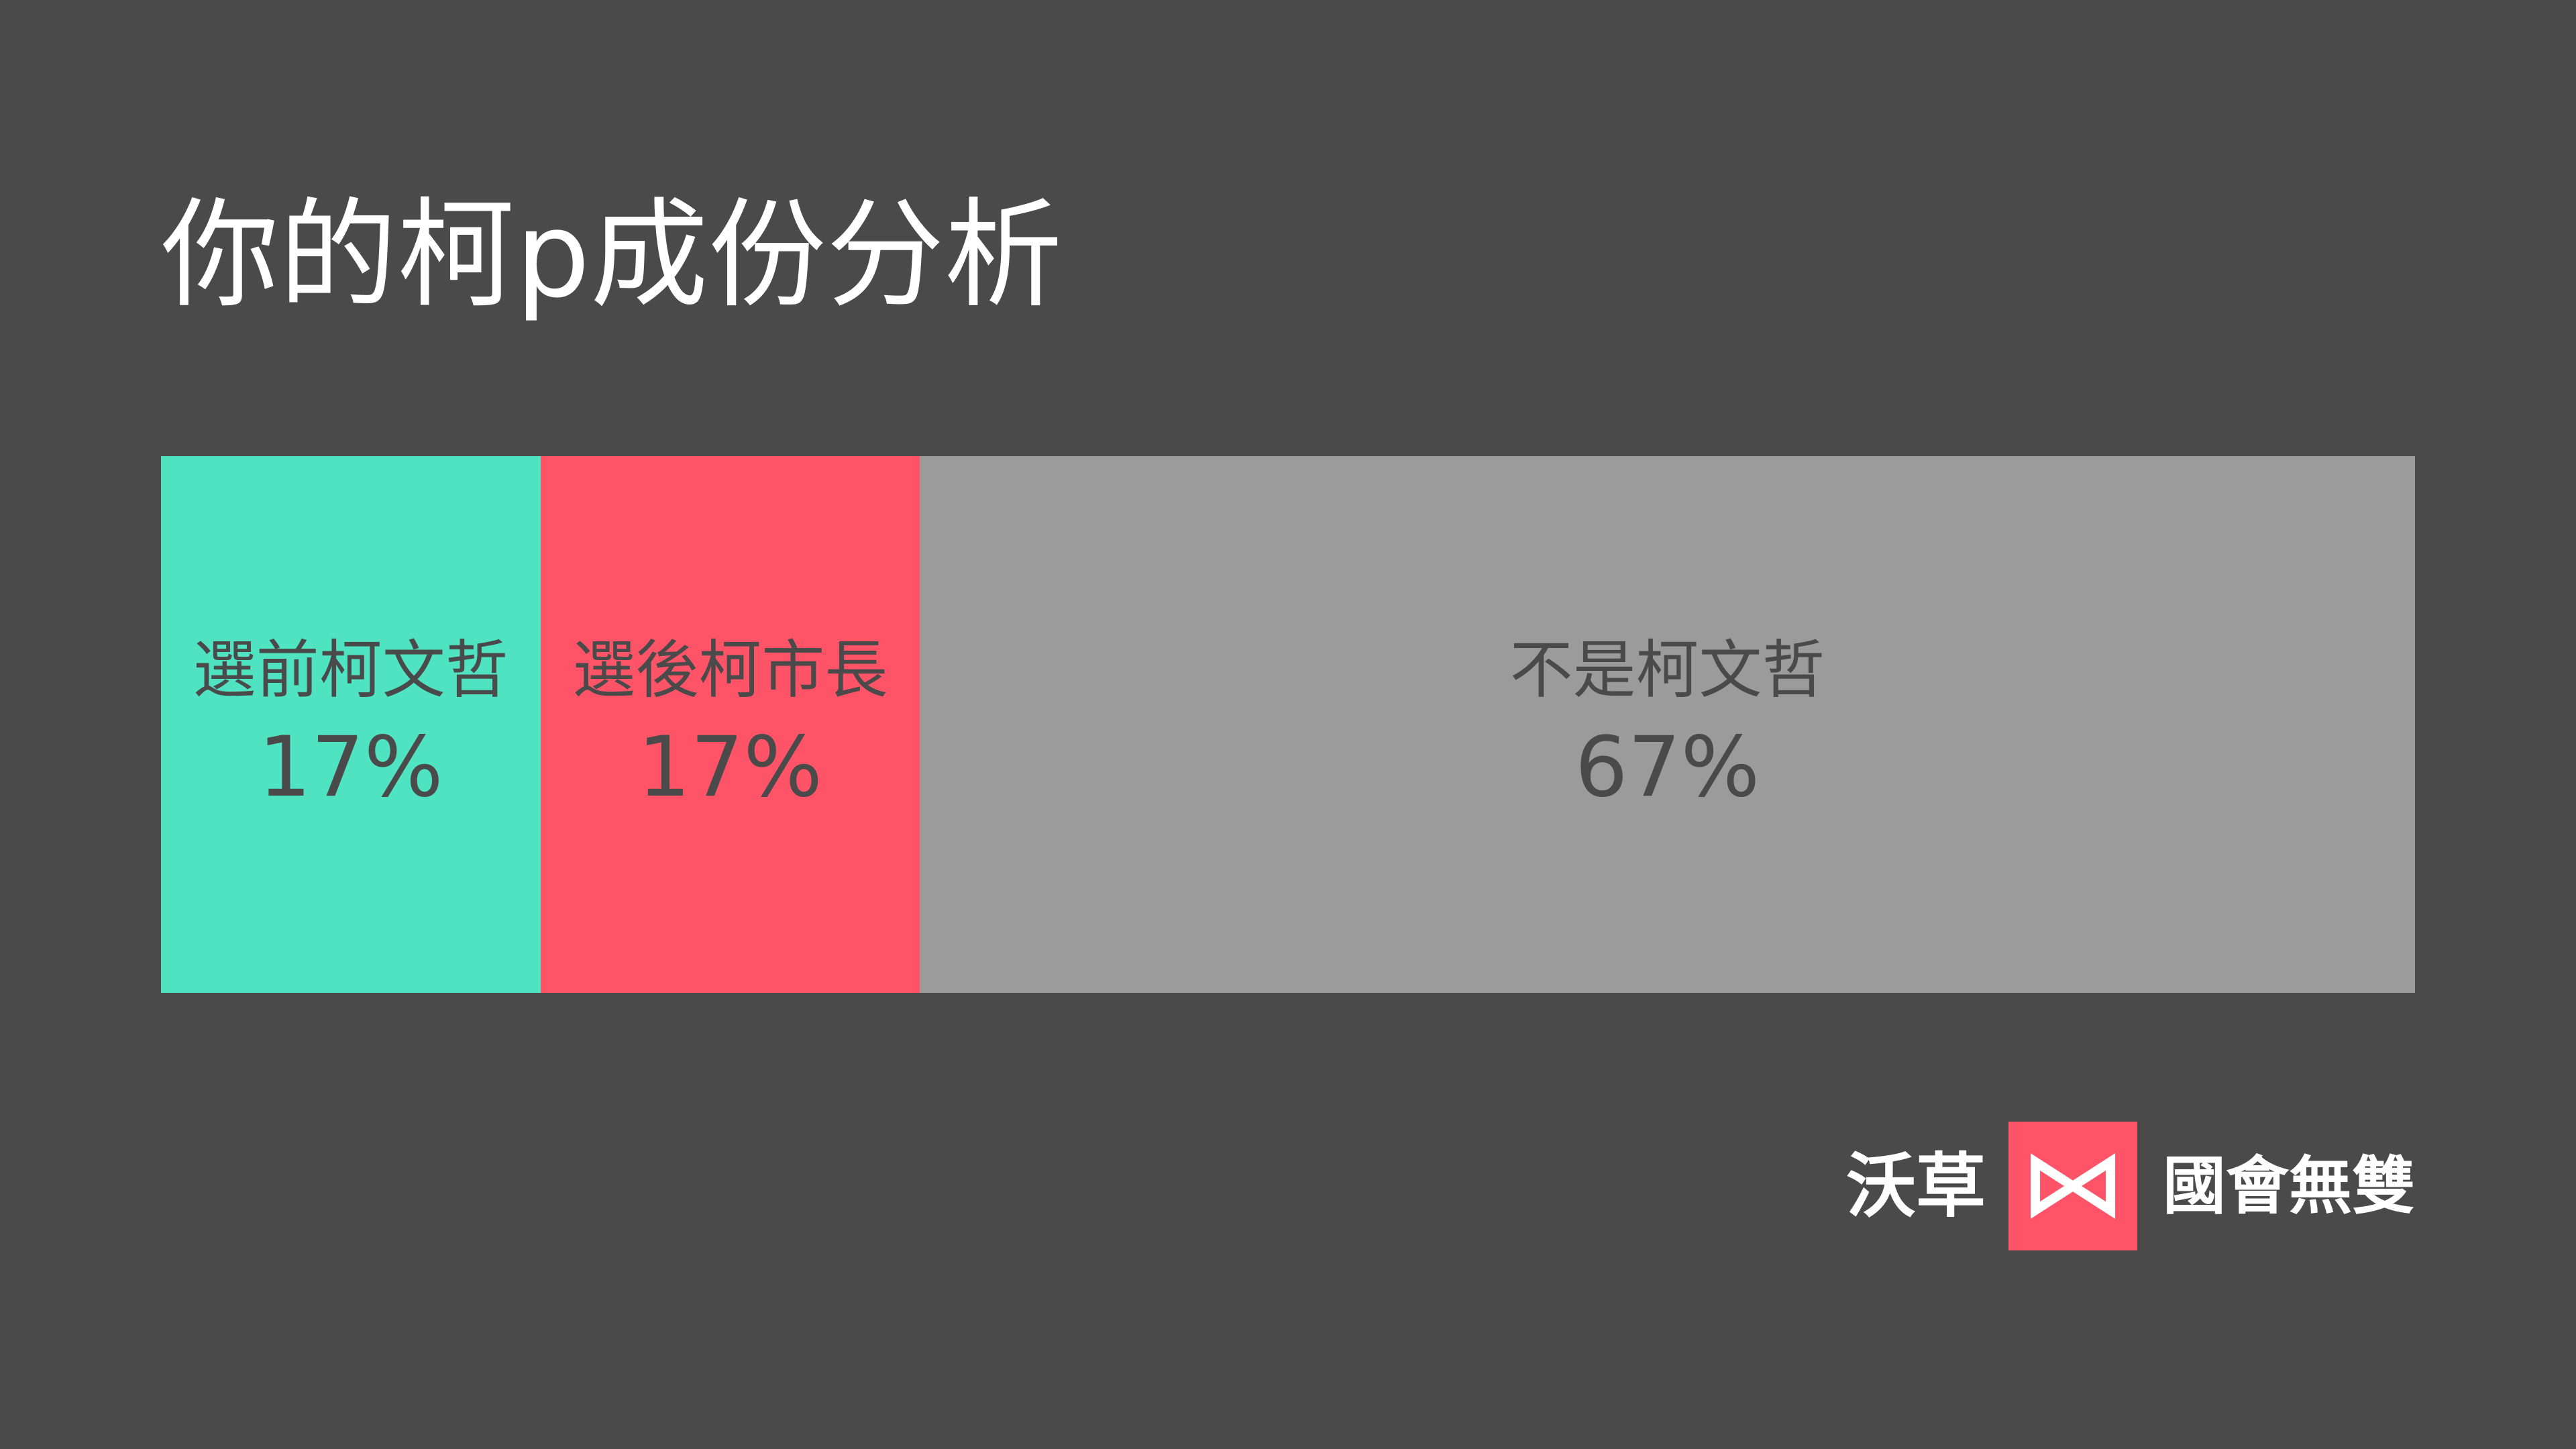 The image size is (2576, 1449). I want to click on bowtie-icon, so click(2072, 1186).